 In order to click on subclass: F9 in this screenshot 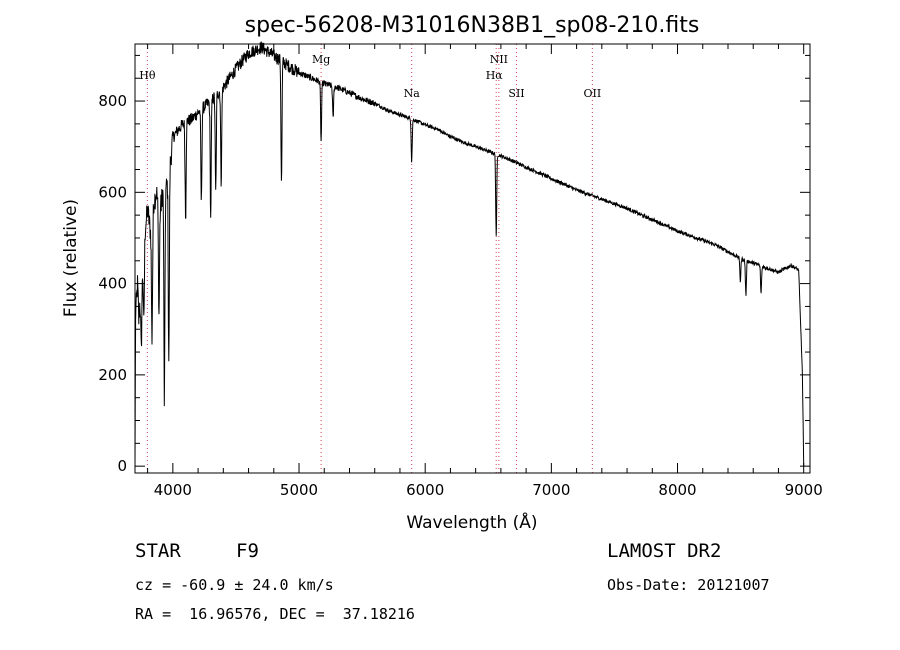, I will do `click(247, 551)`.